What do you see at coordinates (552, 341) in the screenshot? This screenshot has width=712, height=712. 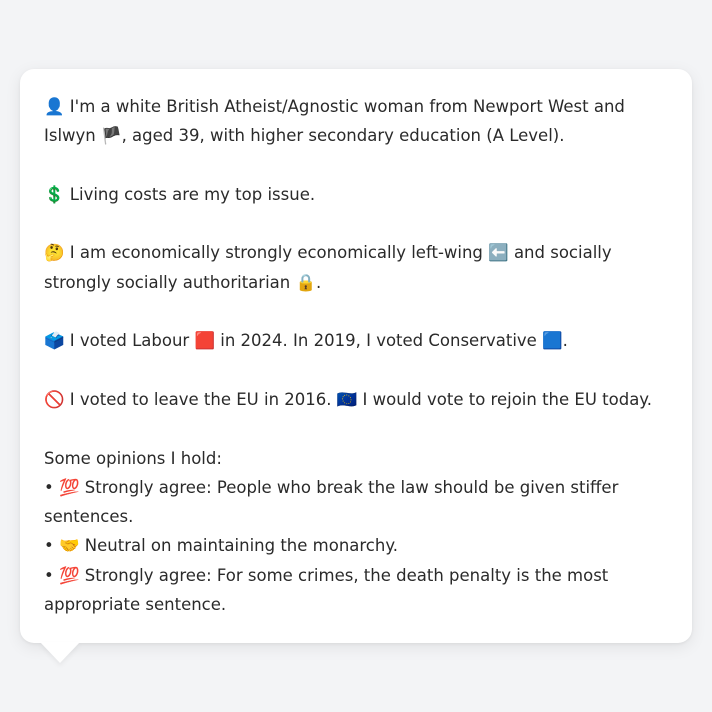 I see `blue-square-icon: 🟦` at bounding box center [552, 341].